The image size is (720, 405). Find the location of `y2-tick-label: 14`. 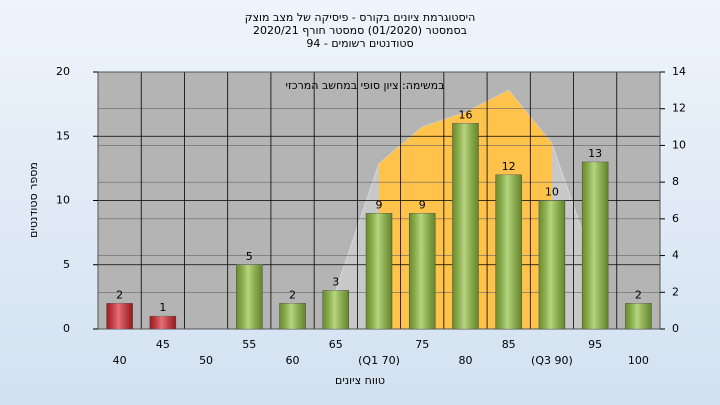

y2-tick-label: 14 is located at coordinates (679, 71).